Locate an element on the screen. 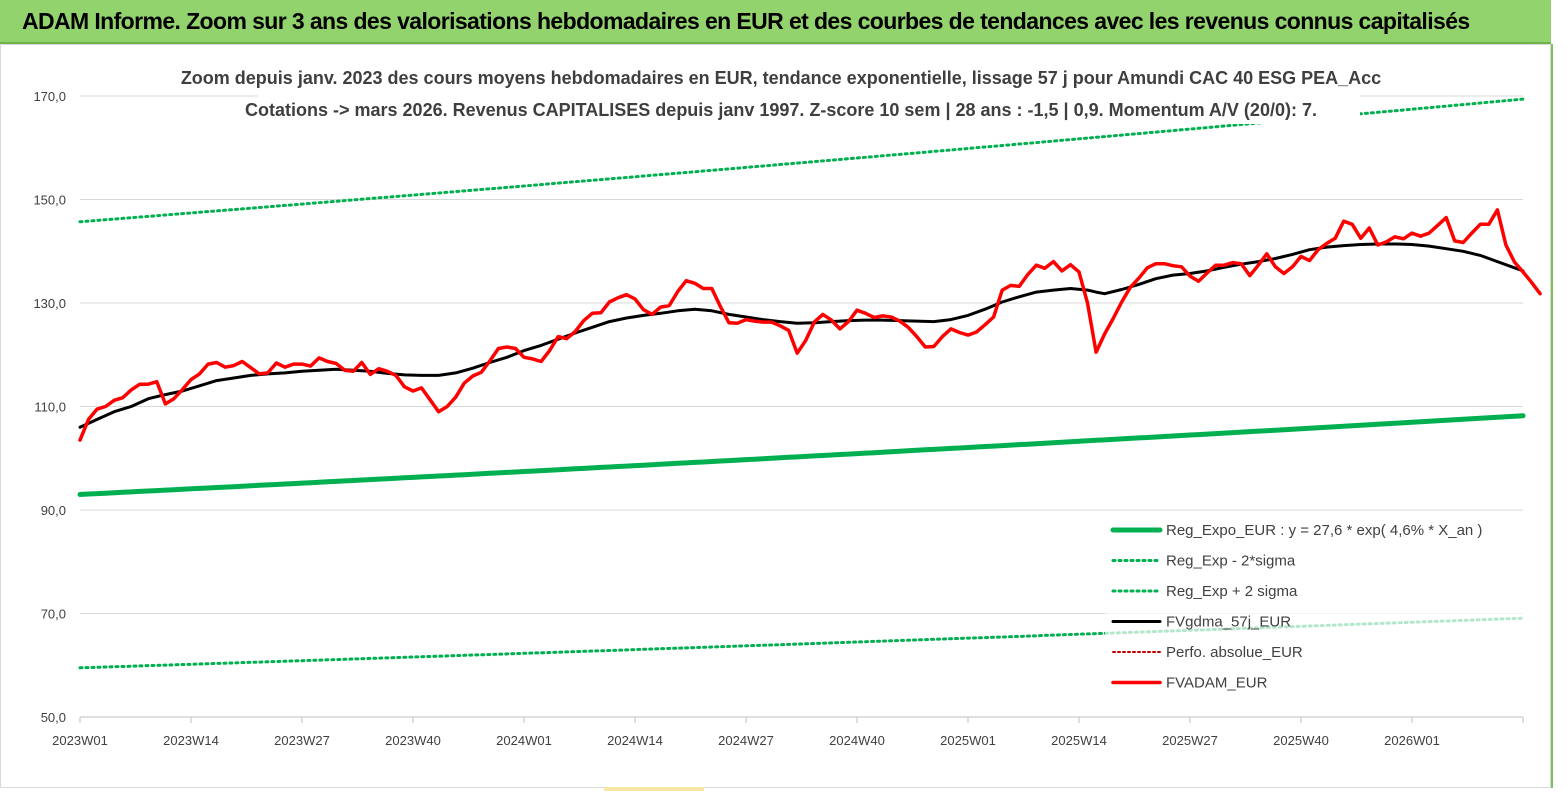 The height and width of the screenshot is (792, 1567). y-tick-label: 50,0 is located at coordinates (53, 717).